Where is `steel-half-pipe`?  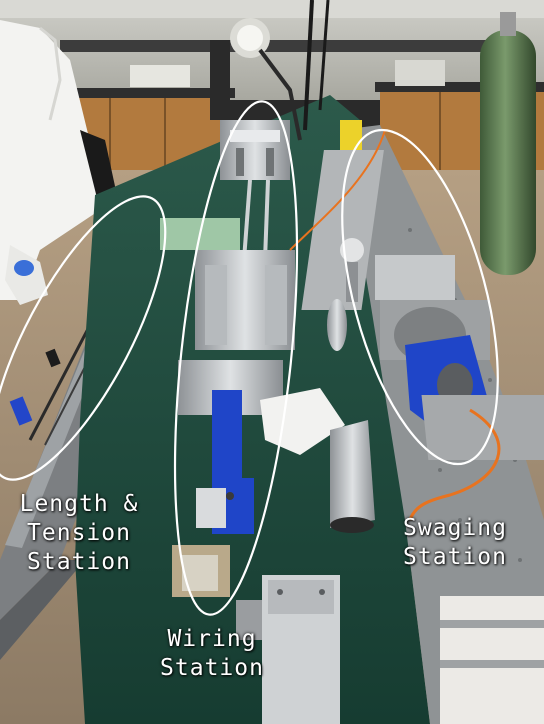
steel-half-pipe is located at coordinates (352, 474).